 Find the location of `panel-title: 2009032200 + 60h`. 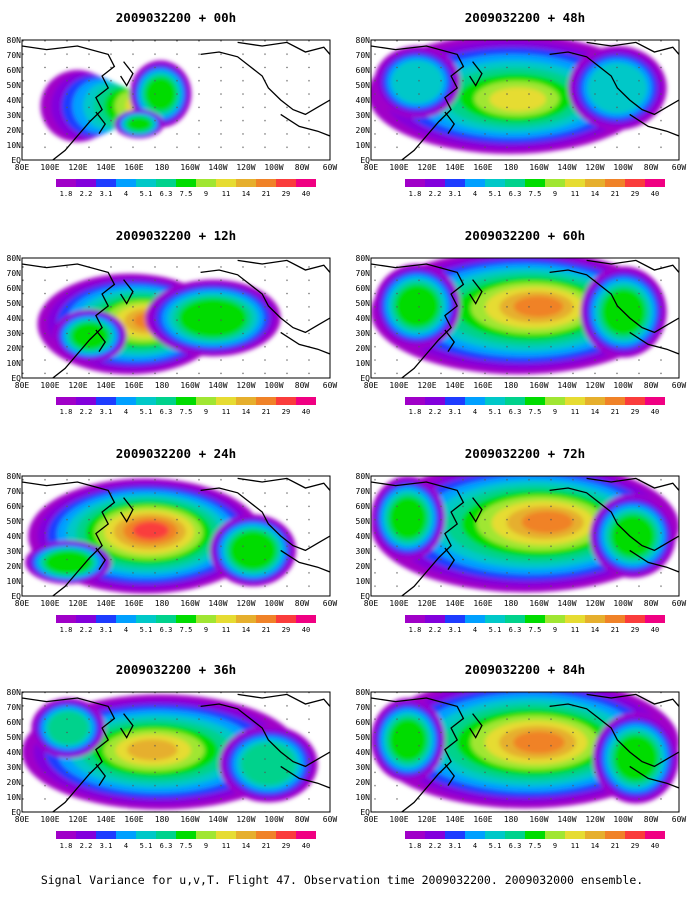

panel-title: 2009032200 + 60h is located at coordinates (525, 235).